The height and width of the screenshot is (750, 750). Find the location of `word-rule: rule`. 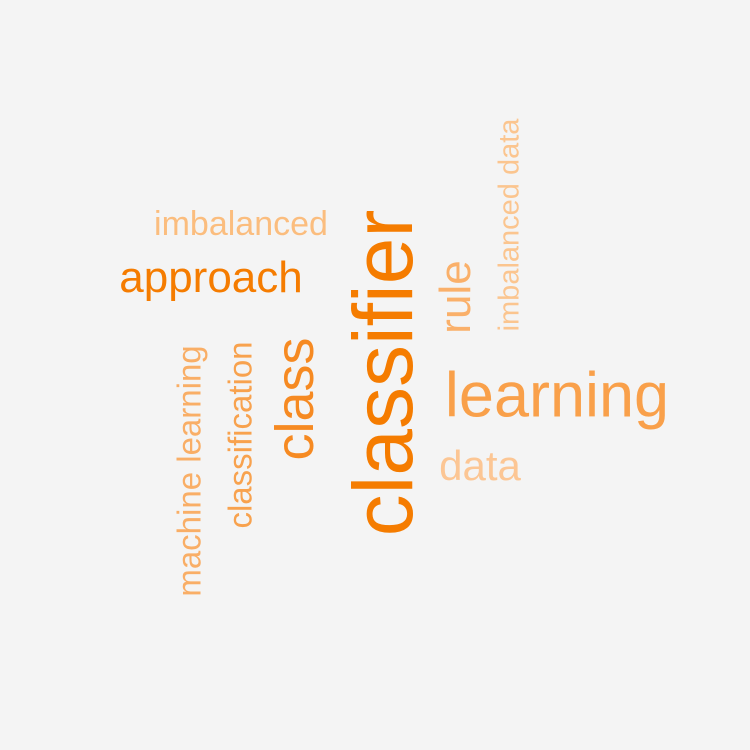

word-rule: rule is located at coordinates (455, 297).